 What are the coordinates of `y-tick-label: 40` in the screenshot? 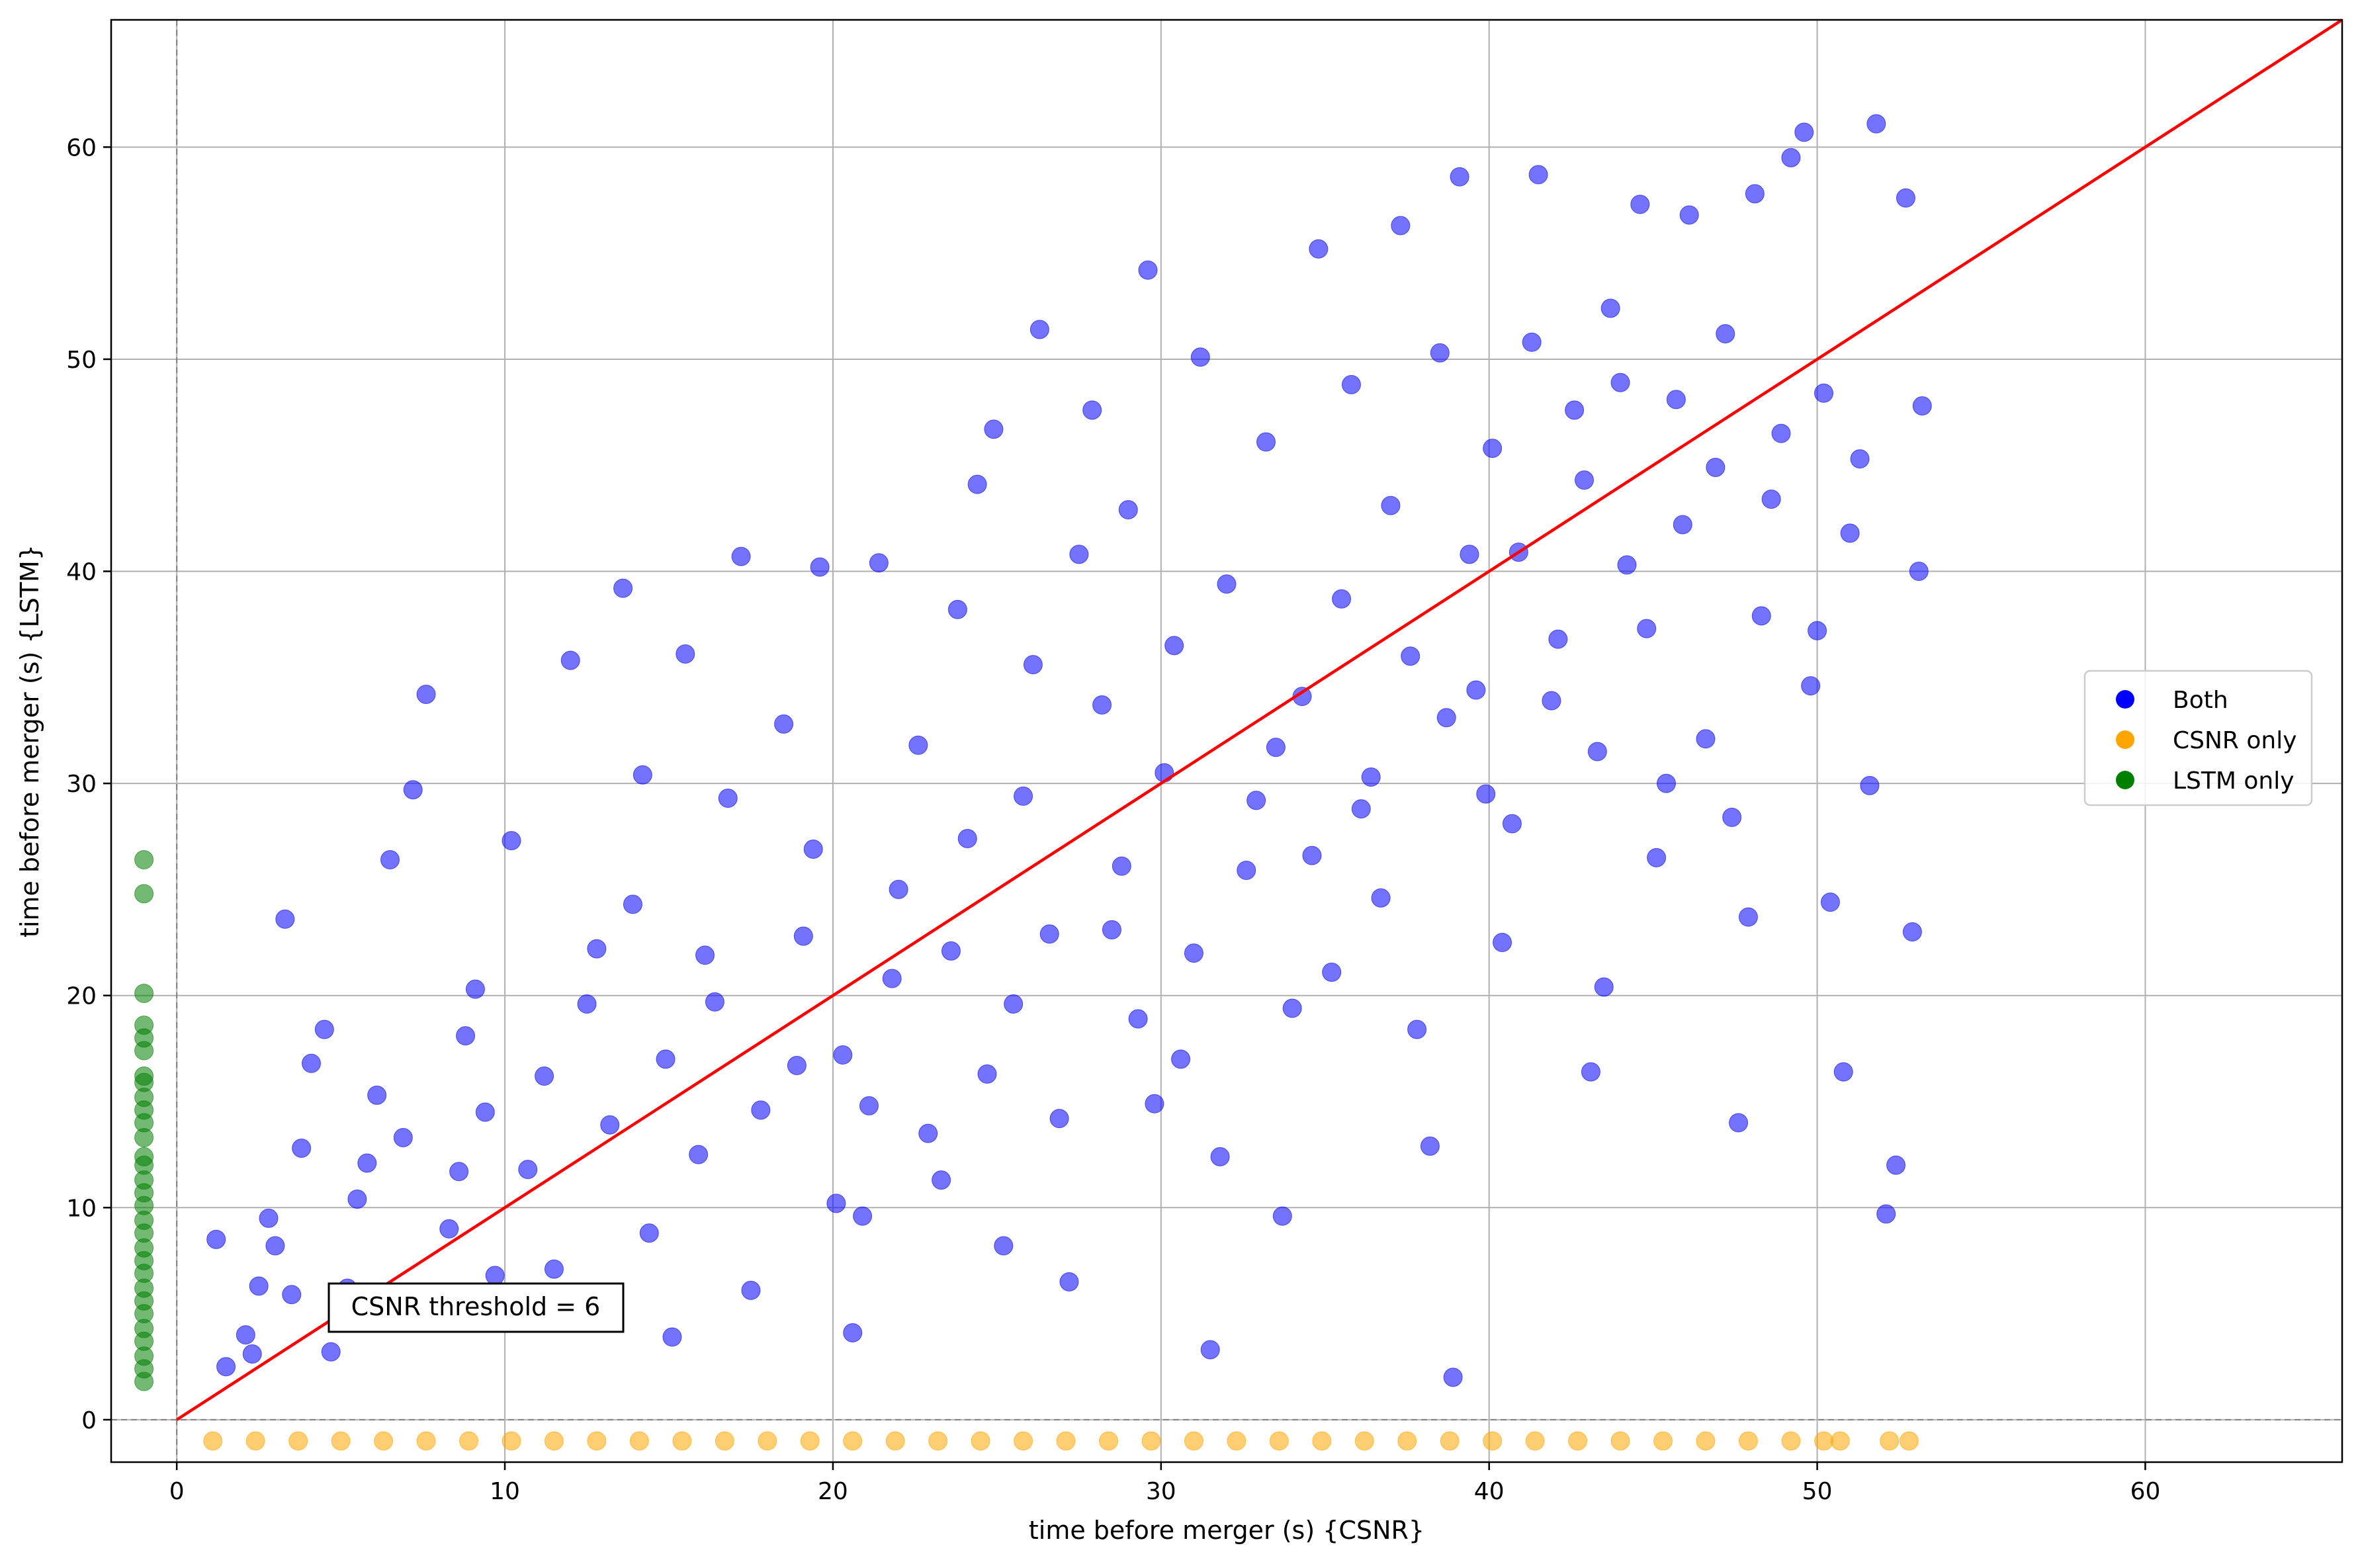 It's located at (81, 572).